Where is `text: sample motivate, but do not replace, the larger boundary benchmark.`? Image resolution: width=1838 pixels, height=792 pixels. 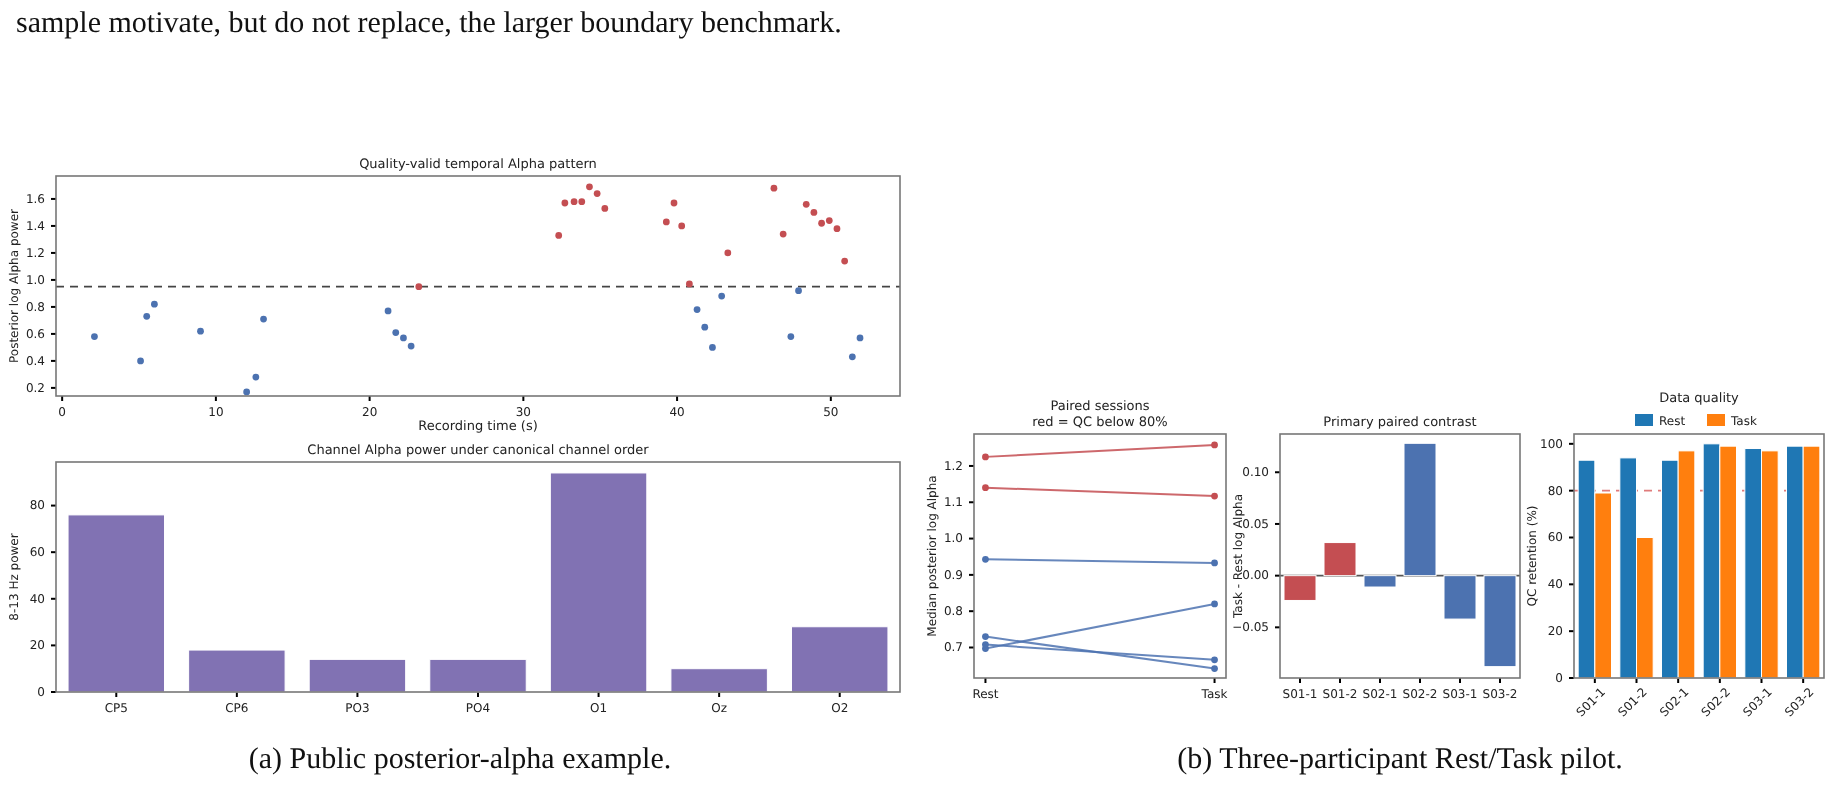
text: sample motivate, but do not replace, the larger boundary benchmark. is located at coordinates (429, 24).